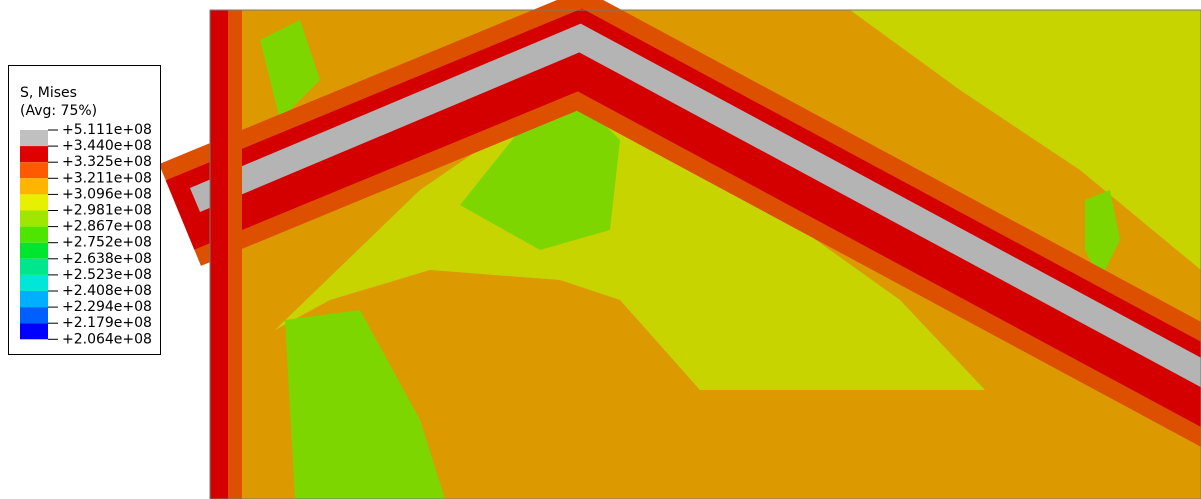  Describe the element at coordinates (107, 211) in the screenshot. I see `legend-label: +2.981e+08` at that location.